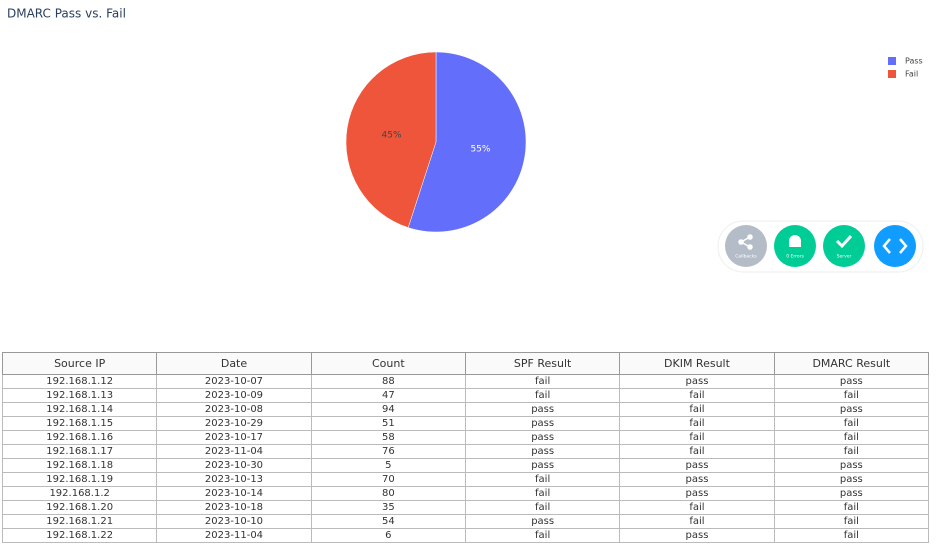 The width and height of the screenshot is (940, 554). What do you see at coordinates (79, 423) in the screenshot?
I see `table-cell: 192.168.1.15` at bounding box center [79, 423].